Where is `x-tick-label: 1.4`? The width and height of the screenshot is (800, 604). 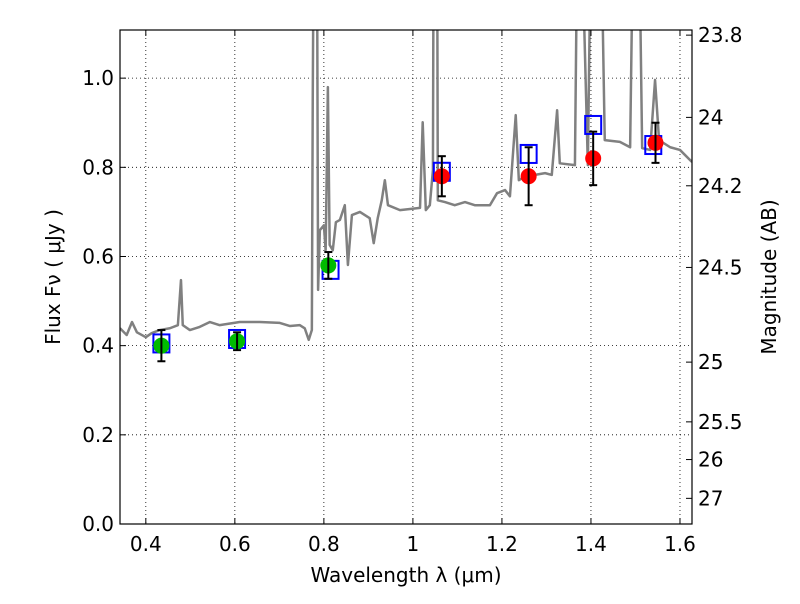
x-tick-label: 1.4 is located at coordinates (591, 544).